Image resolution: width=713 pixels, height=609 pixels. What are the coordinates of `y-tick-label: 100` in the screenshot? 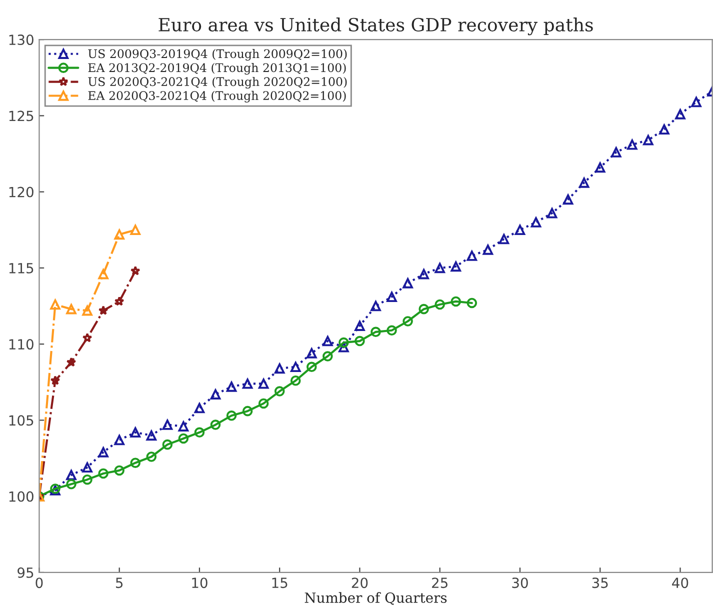 It's located at (21, 496).